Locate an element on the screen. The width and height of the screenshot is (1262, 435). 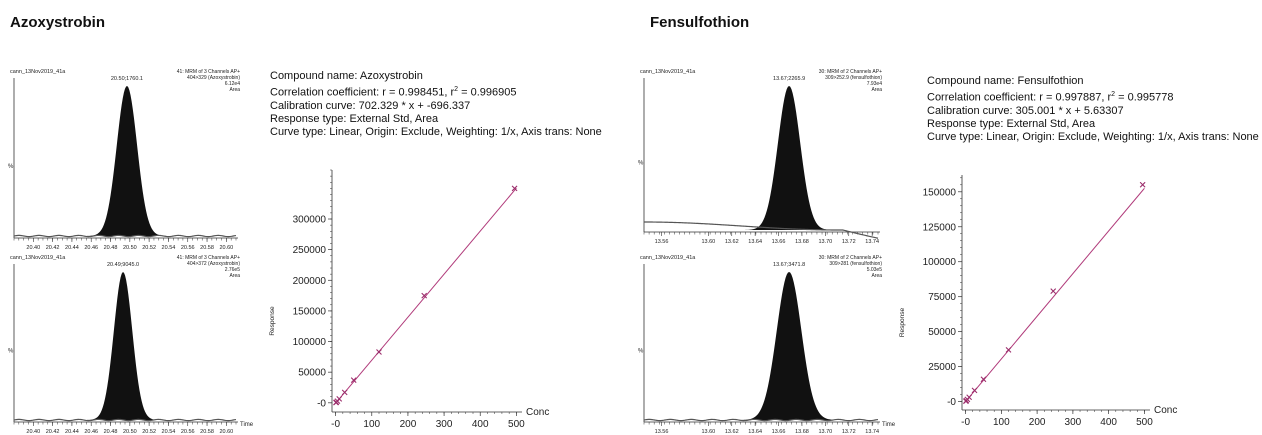
calibration-curve: Calibration curve: 305.001 * x + 5.63307 is located at coordinates (1025, 110).